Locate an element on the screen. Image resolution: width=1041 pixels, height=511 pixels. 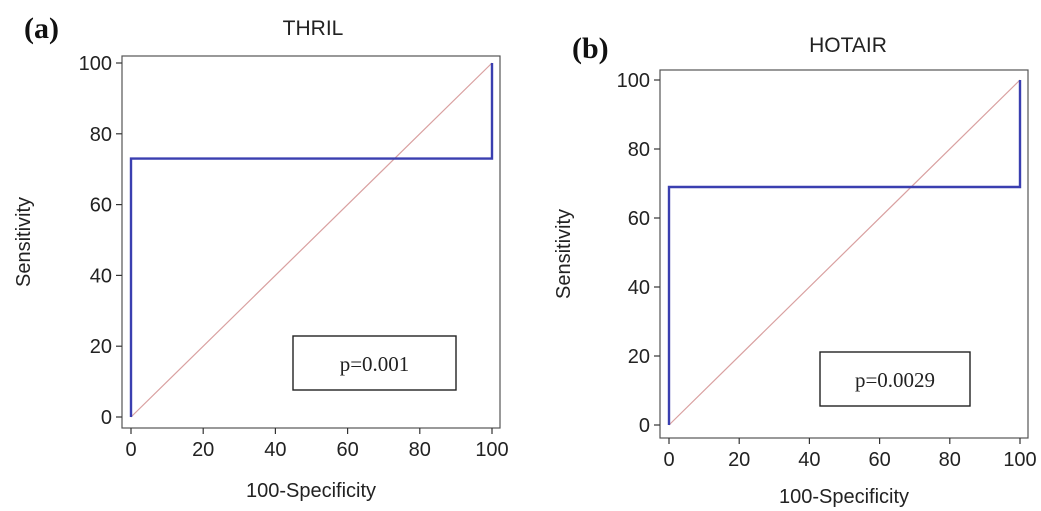
p-value-label: p=0.001 is located at coordinates (375, 364).